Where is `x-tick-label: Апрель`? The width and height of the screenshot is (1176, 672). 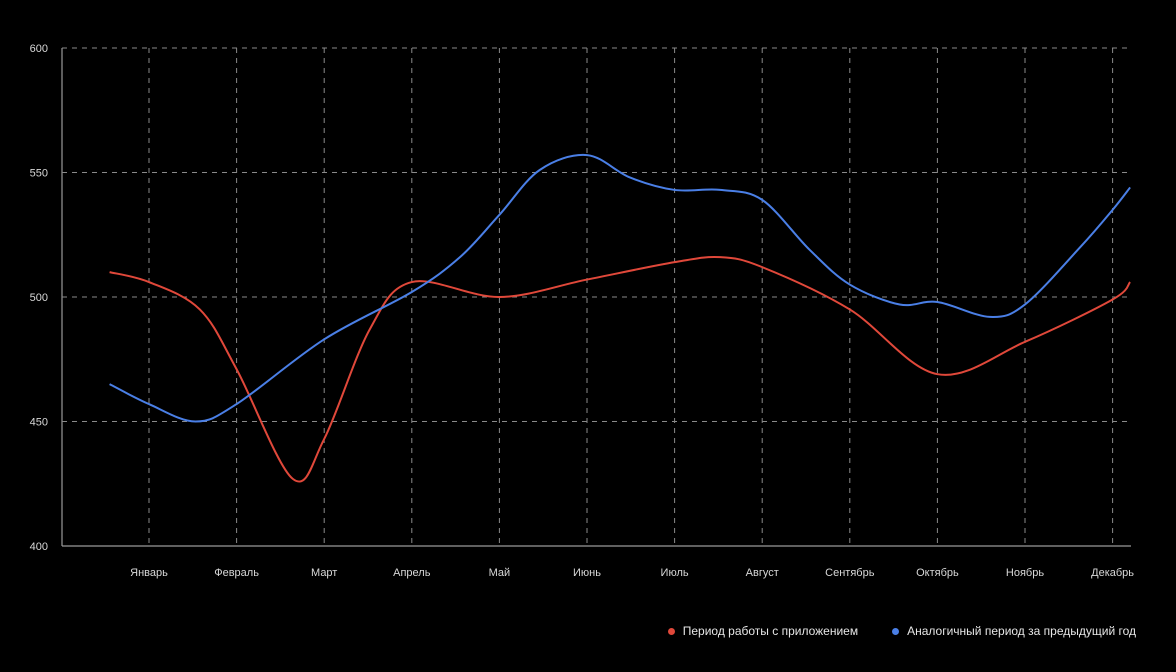 x-tick-label: Апрель is located at coordinates (412, 573).